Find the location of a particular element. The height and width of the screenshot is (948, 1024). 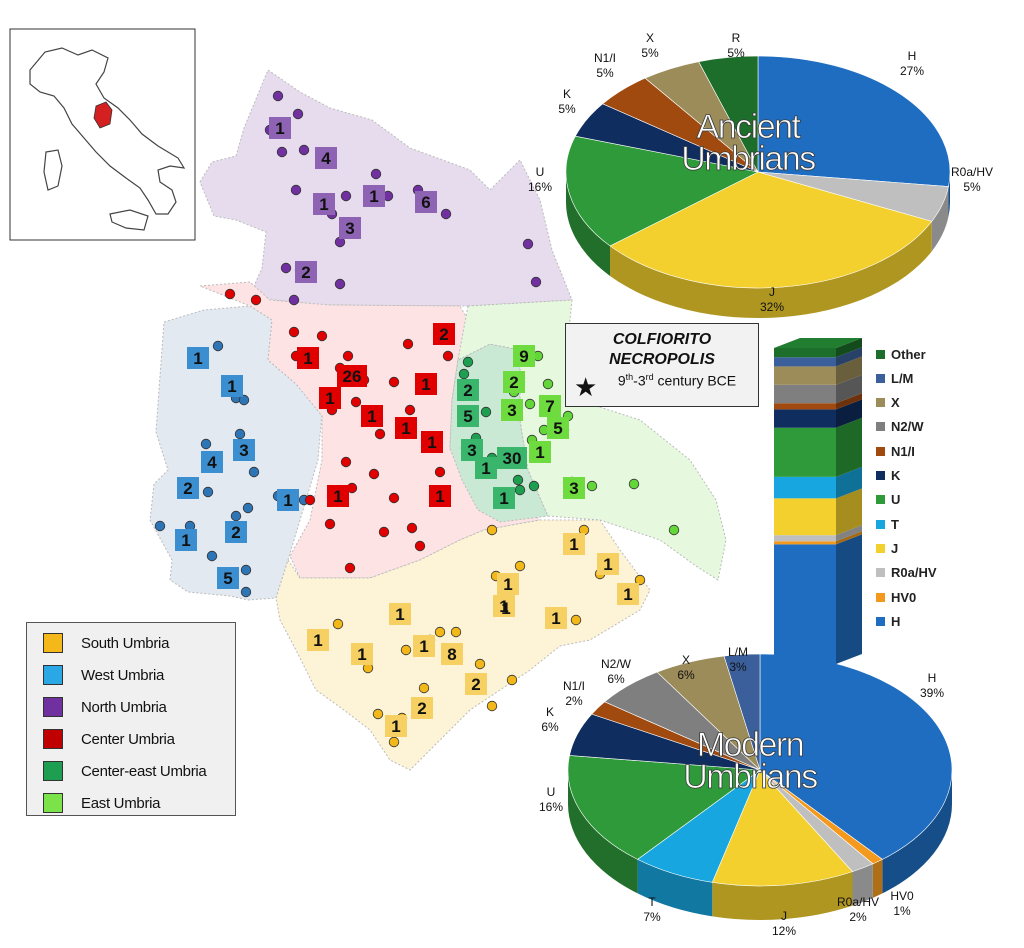

legend-label: West Umbria is located at coordinates (123, 675).